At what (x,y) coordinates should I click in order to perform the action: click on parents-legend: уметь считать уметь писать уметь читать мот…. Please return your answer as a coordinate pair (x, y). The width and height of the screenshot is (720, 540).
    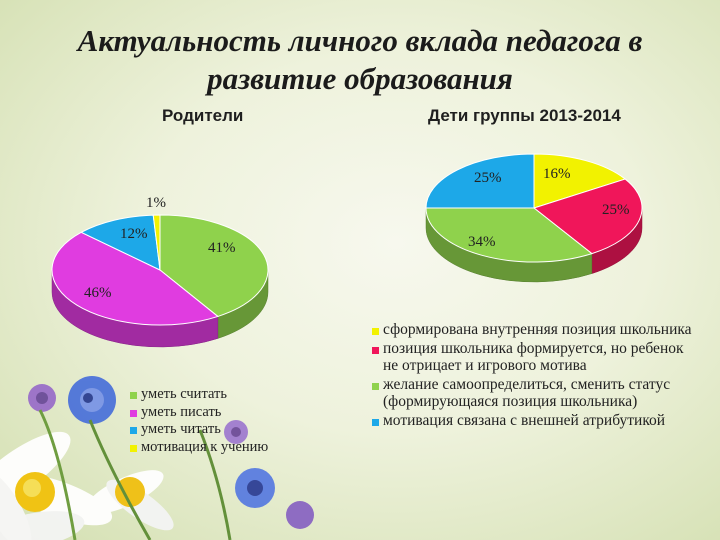
    Looking at the image, I should click on (199, 421).